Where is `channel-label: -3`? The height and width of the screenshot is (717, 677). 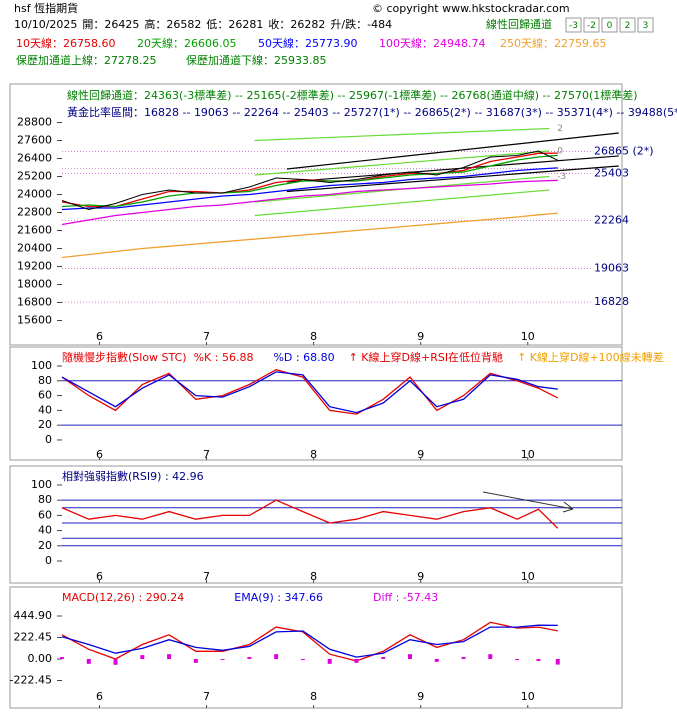 channel-label: -3 is located at coordinates (561, 177).